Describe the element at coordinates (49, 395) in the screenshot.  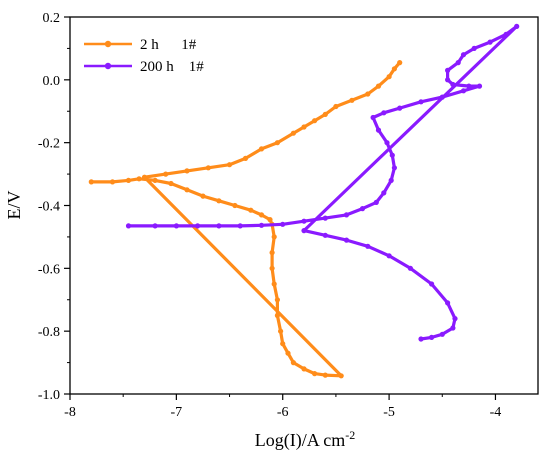
I see `y-tick-label: -1.0` at that location.